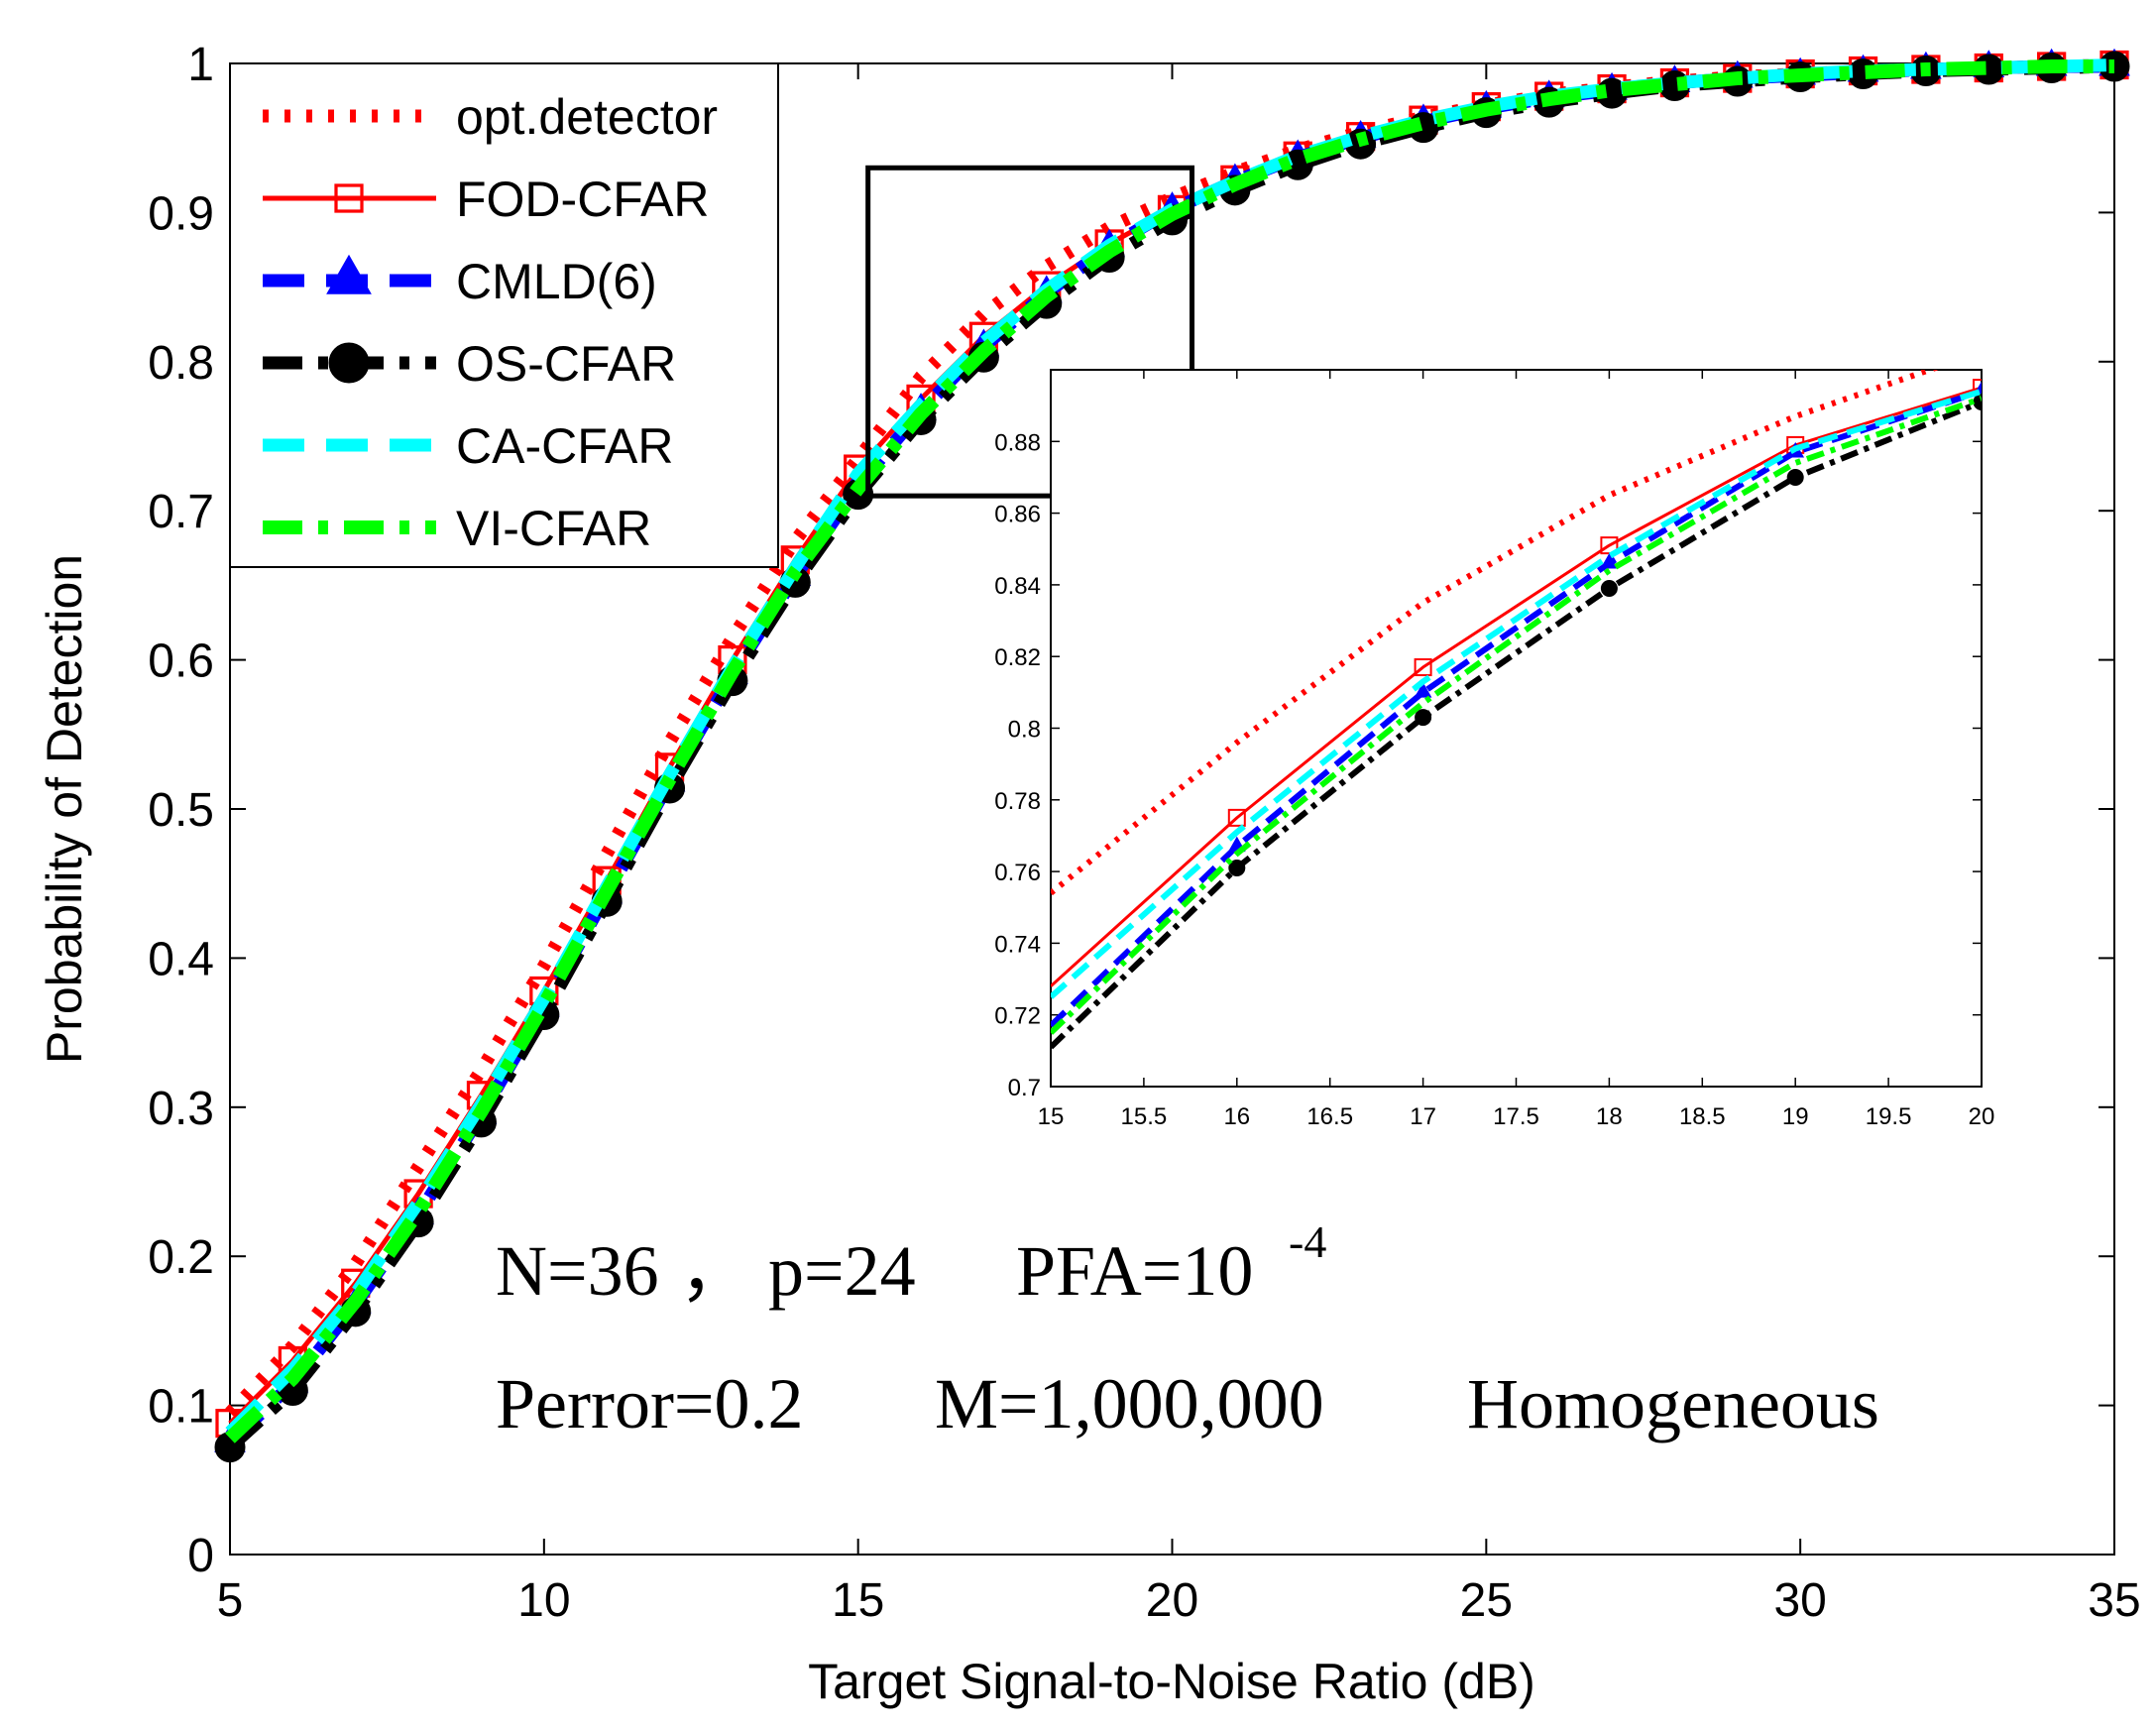 The width and height of the screenshot is (2156, 1730). What do you see at coordinates (181, 959) in the screenshot?
I see `y-tick-label: 0.4` at bounding box center [181, 959].